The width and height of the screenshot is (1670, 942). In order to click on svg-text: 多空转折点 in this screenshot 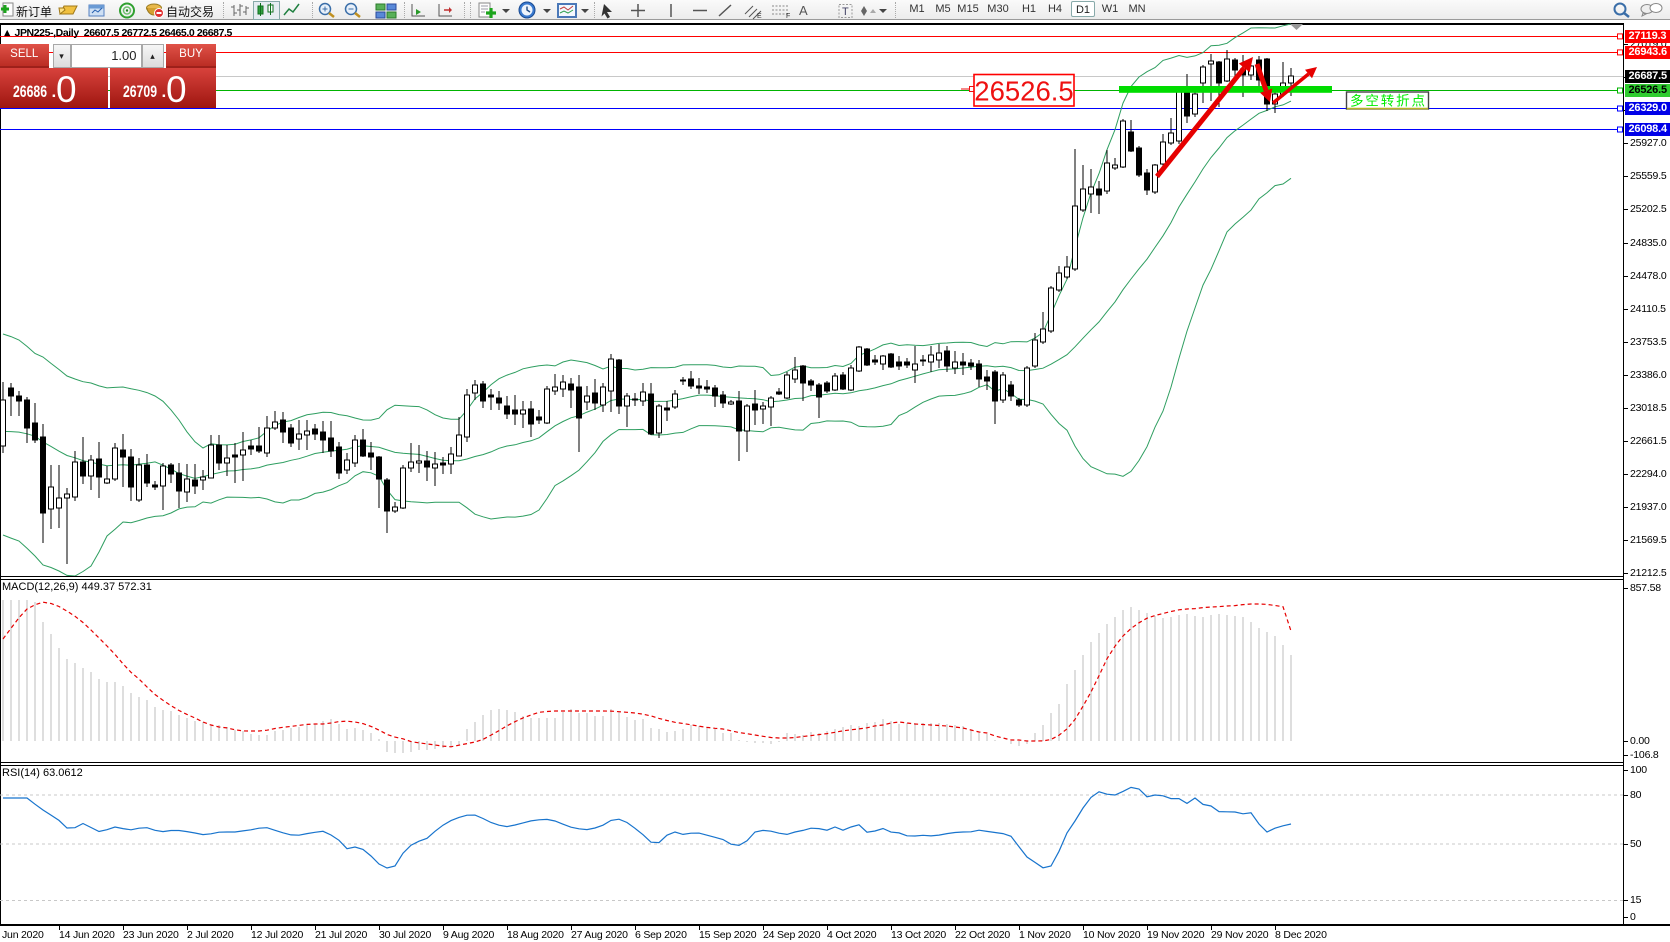, I will do `click(1387, 101)`.